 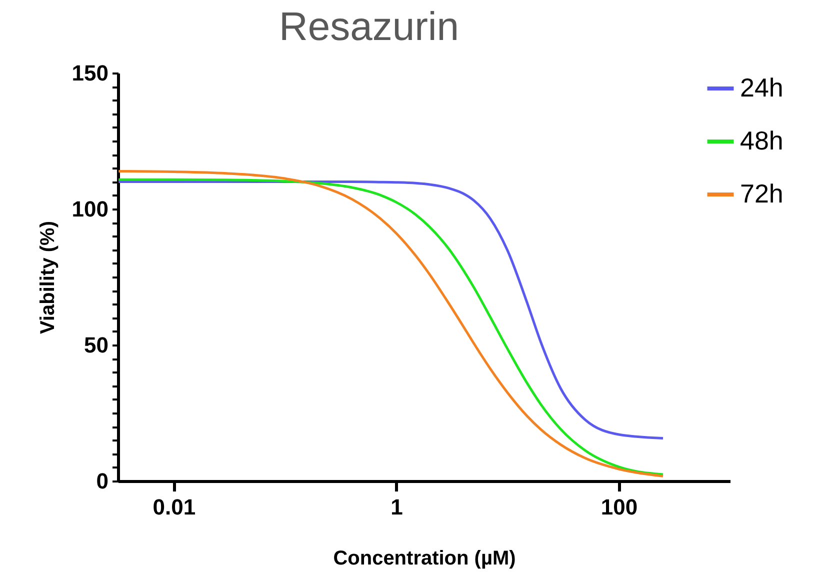 I want to click on y-tick-label: 150, so click(x=90, y=73).